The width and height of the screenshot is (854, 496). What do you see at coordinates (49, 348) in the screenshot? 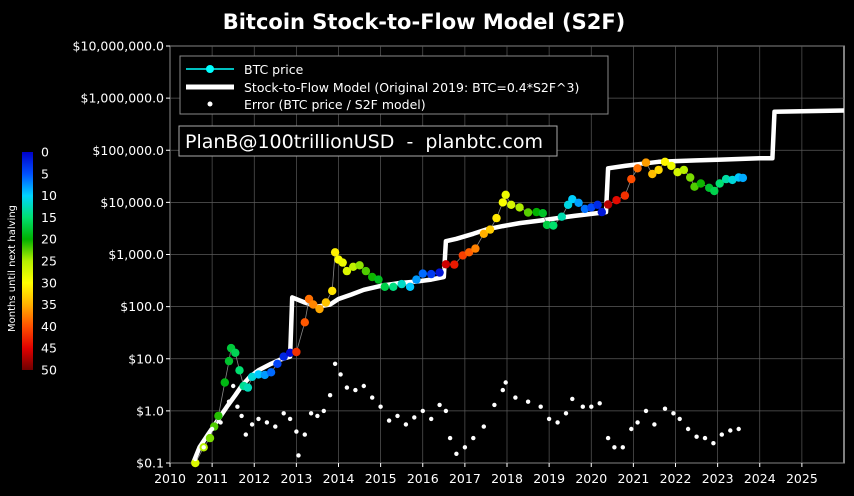
I see `colorbar-tick-label: 45` at bounding box center [49, 348].